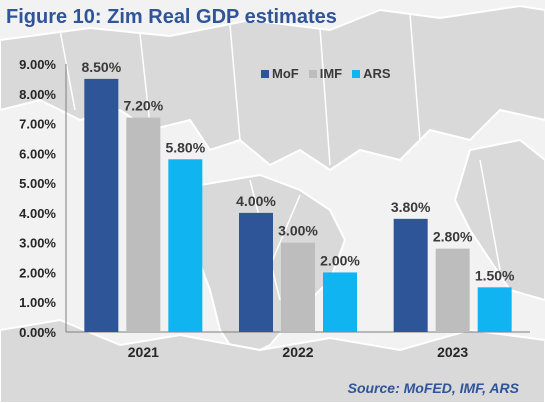 This screenshot has height=403, width=545. What do you see at coordinates (285, 73) in the screenshot?
I see `legend-label-mof: MoF` at bounding box center [285, 73].